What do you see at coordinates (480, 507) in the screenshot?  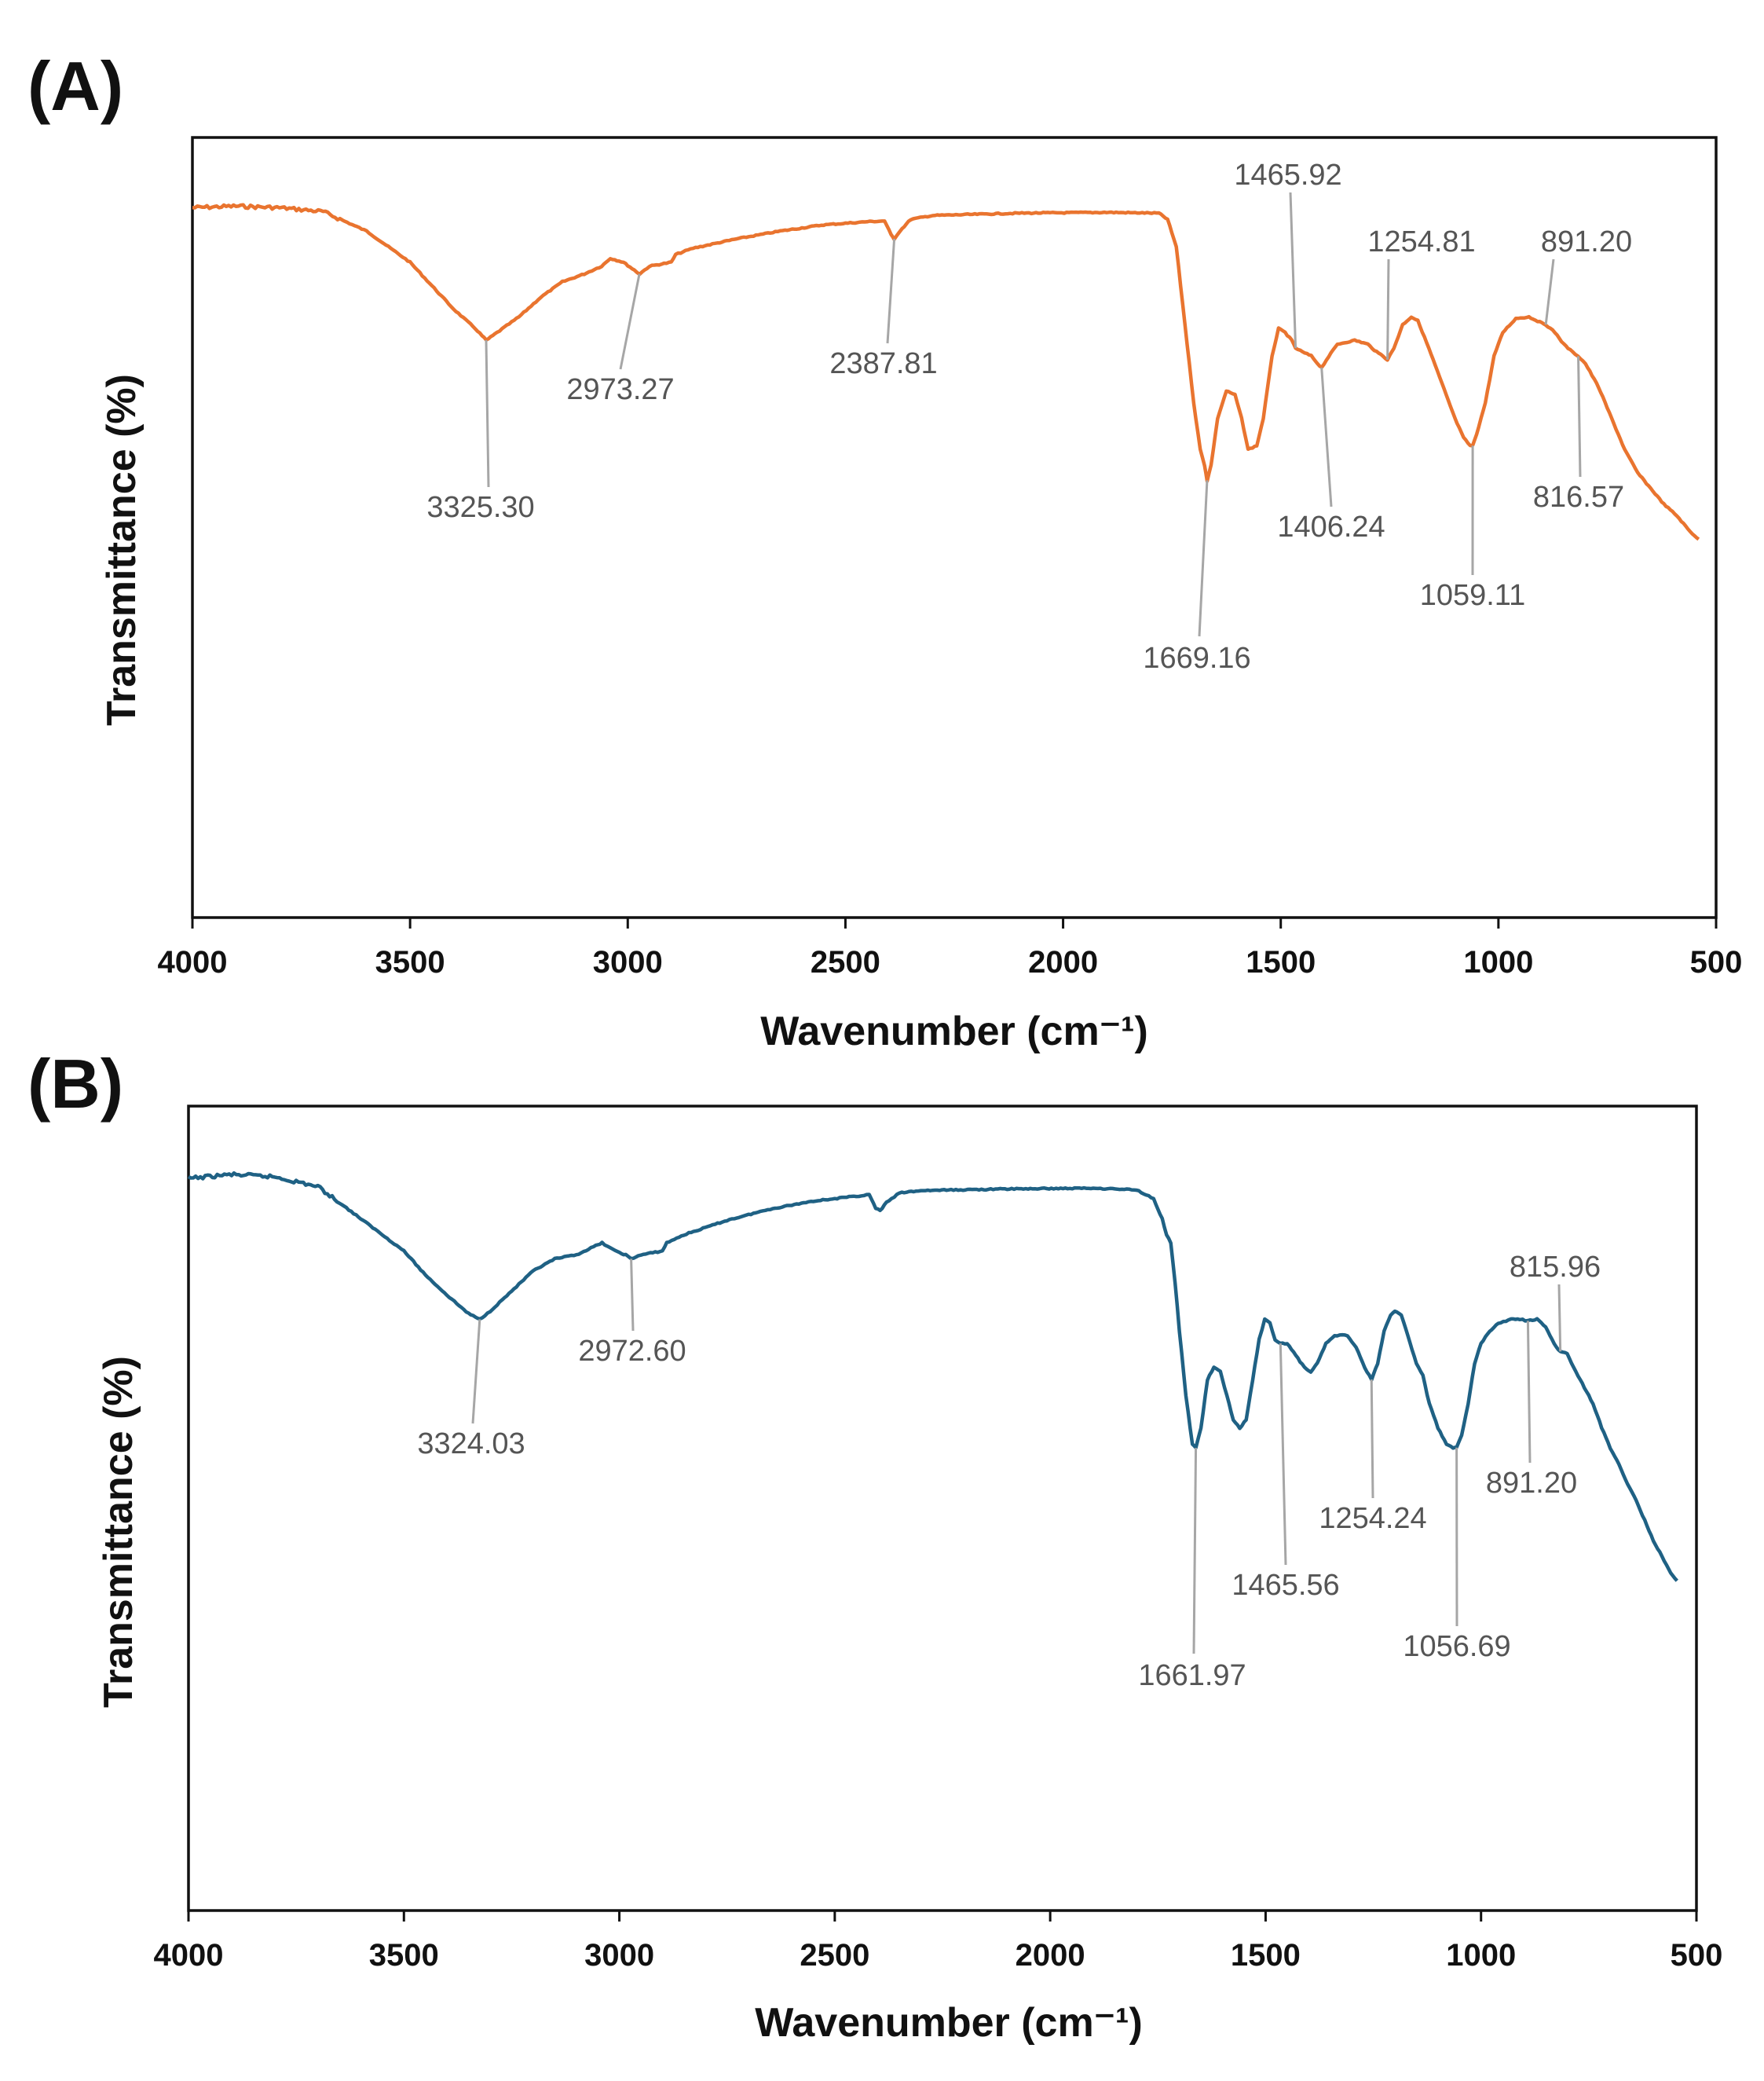 I see `peak-label: 3325.30` at bounding box center [480, 507].